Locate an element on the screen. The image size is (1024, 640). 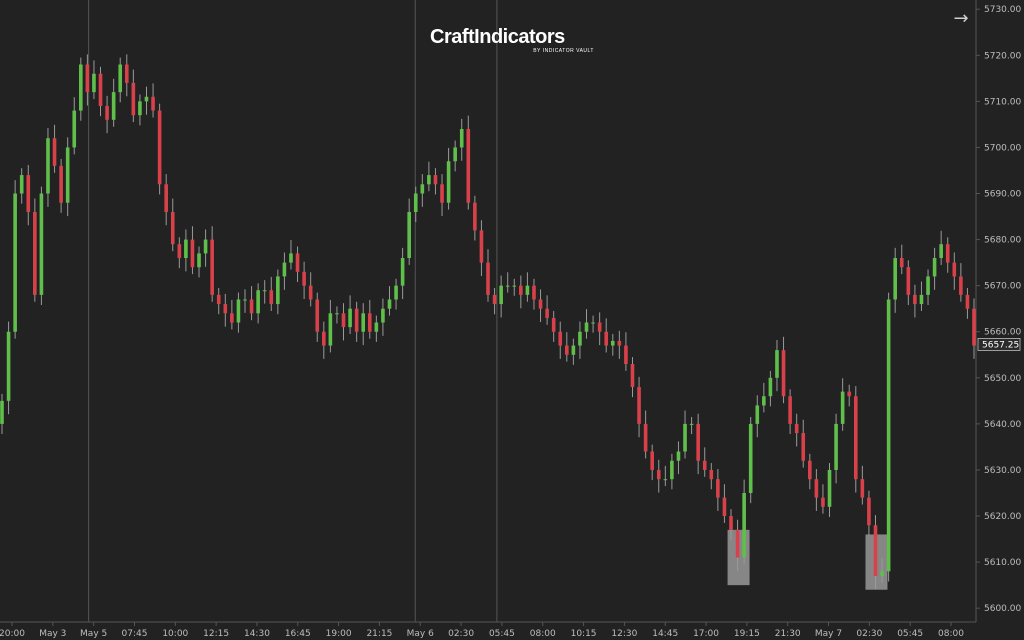
x-tick-label: 02:30 is located at coordinates (869, 634).